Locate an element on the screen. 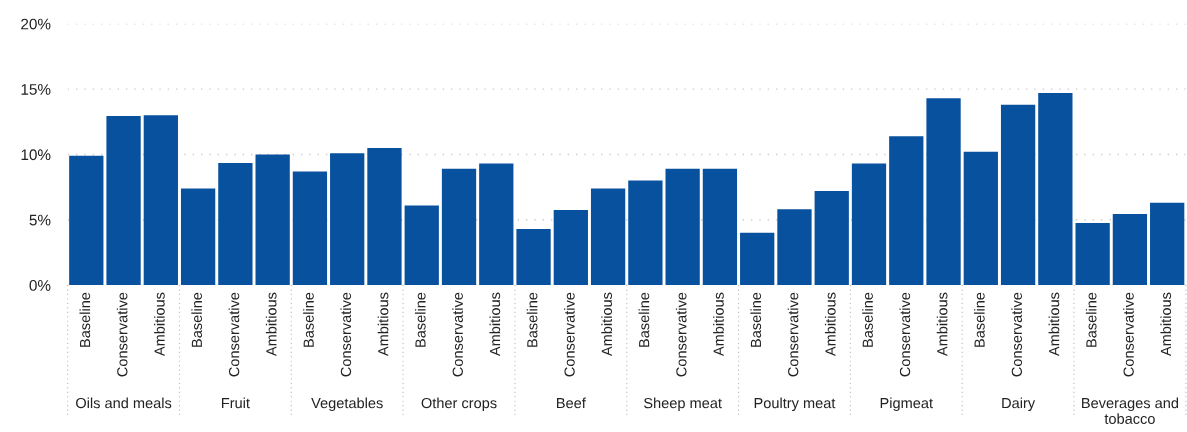  text: Dairy is located at coordinates (1019, 404).